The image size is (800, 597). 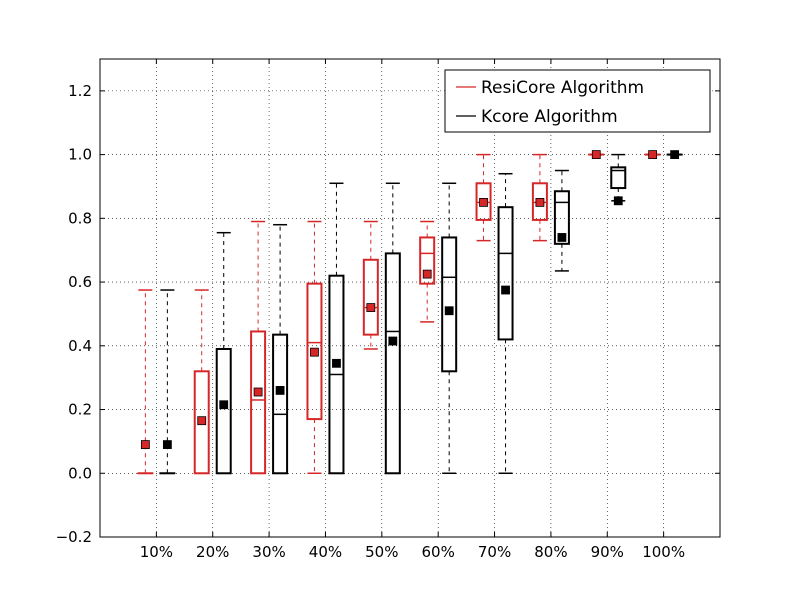 I want to click on x-tick-label: 100%, so click(x=663, y=552).